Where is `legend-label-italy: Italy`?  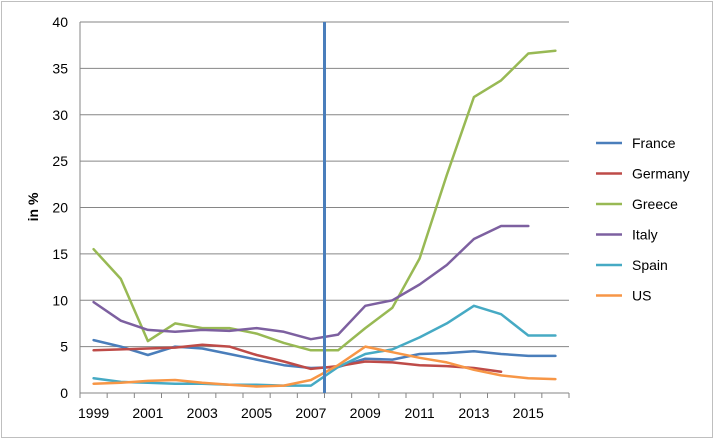
legend-label-italy: Italy is located at coordinates (645, 235).